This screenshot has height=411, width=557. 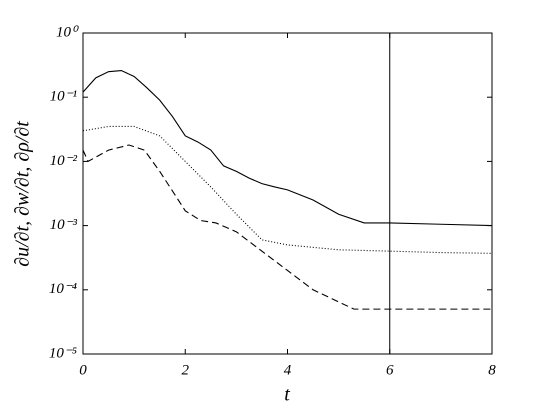 I want to click on x-tick-label: 0, so click(x=83, y=370).